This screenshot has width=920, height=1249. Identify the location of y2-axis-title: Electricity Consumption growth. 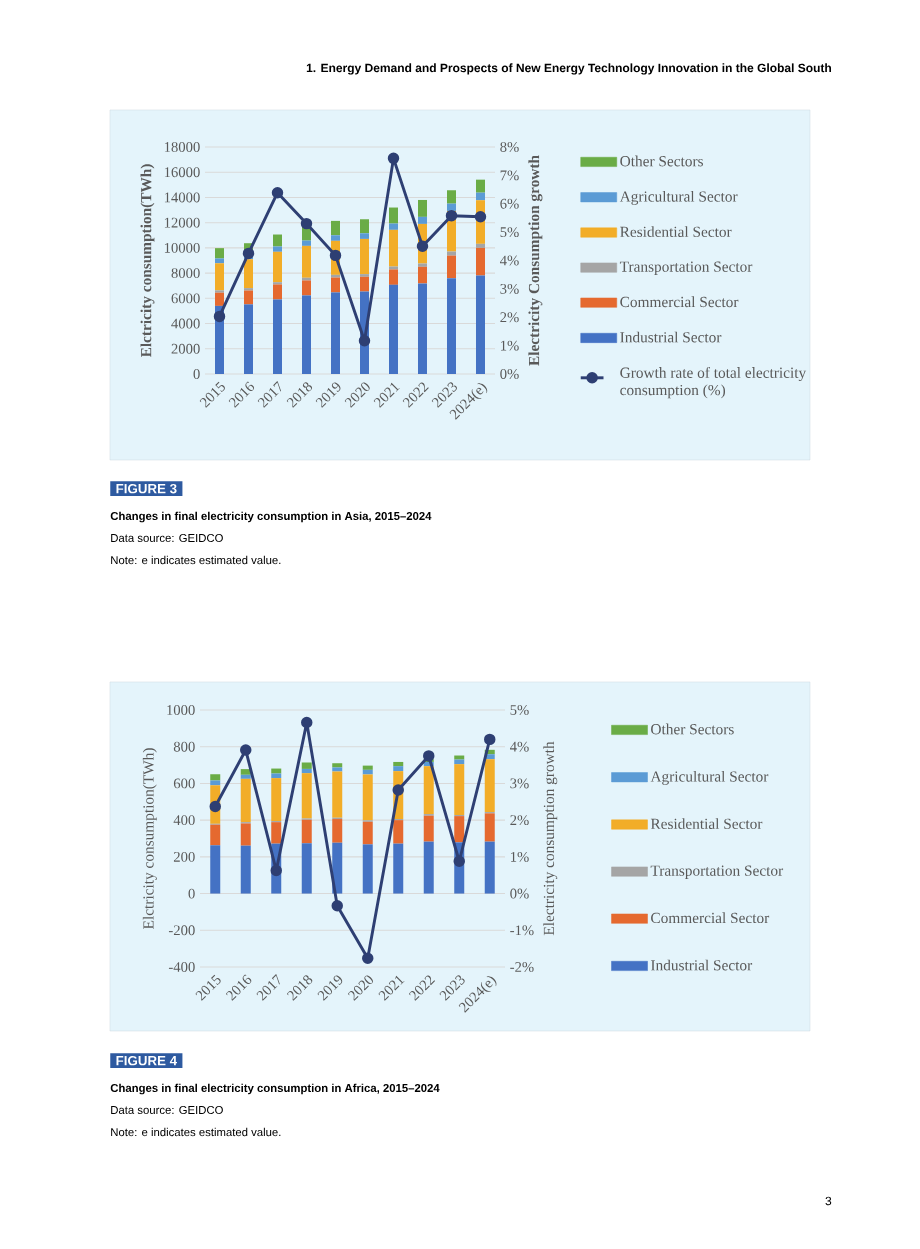
(535, 260).